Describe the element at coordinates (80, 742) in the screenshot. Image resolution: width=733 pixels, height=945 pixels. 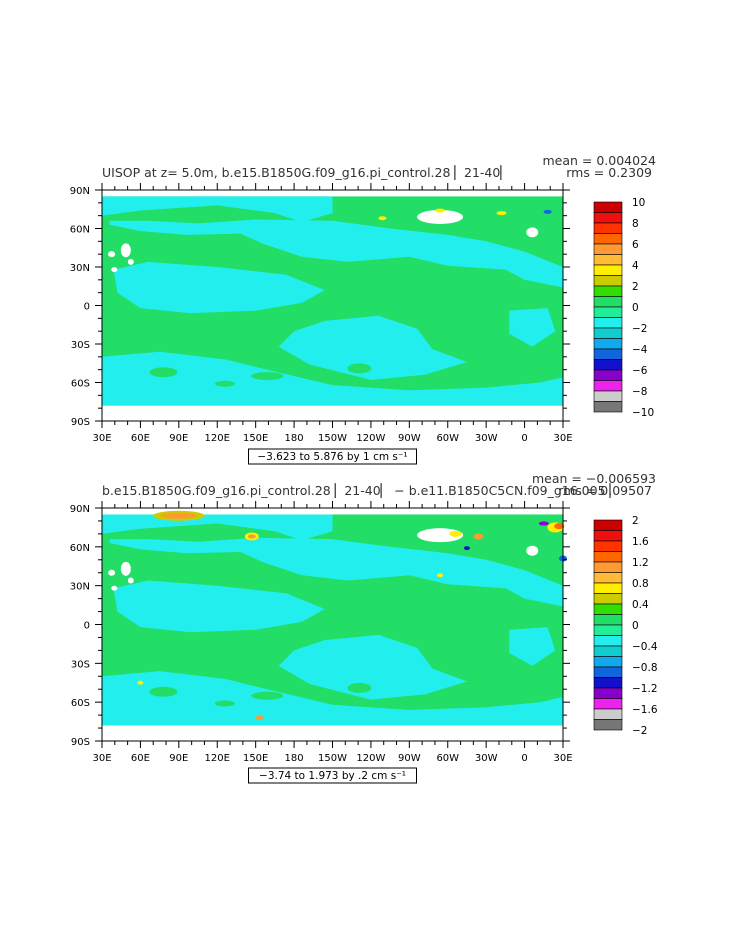
I see `y-tick-label: 90S` at that location.